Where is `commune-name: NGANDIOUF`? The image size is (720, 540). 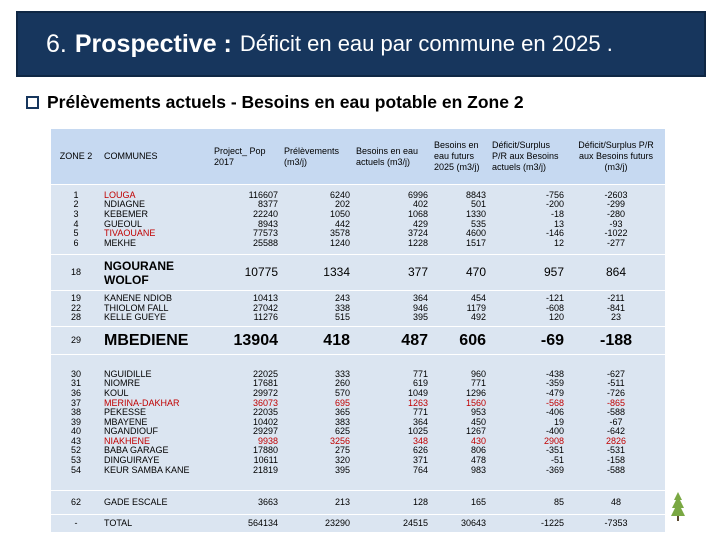
commune-name: NGANDIOUF is located at coordinates (131, 431).